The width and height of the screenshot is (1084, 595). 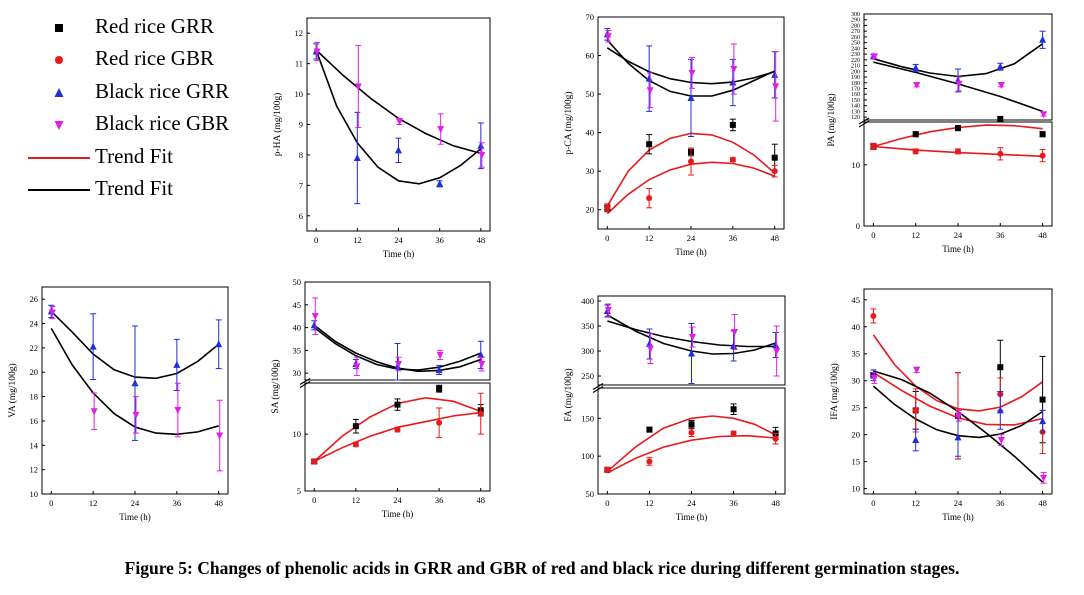 I want to click on y-tick-label: 350, so click(x=587, y=326).